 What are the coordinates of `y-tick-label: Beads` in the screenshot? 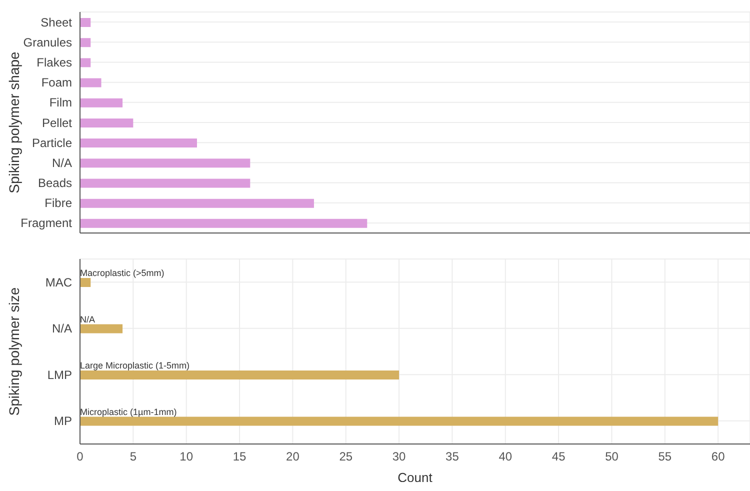 It's located at (55, 183).